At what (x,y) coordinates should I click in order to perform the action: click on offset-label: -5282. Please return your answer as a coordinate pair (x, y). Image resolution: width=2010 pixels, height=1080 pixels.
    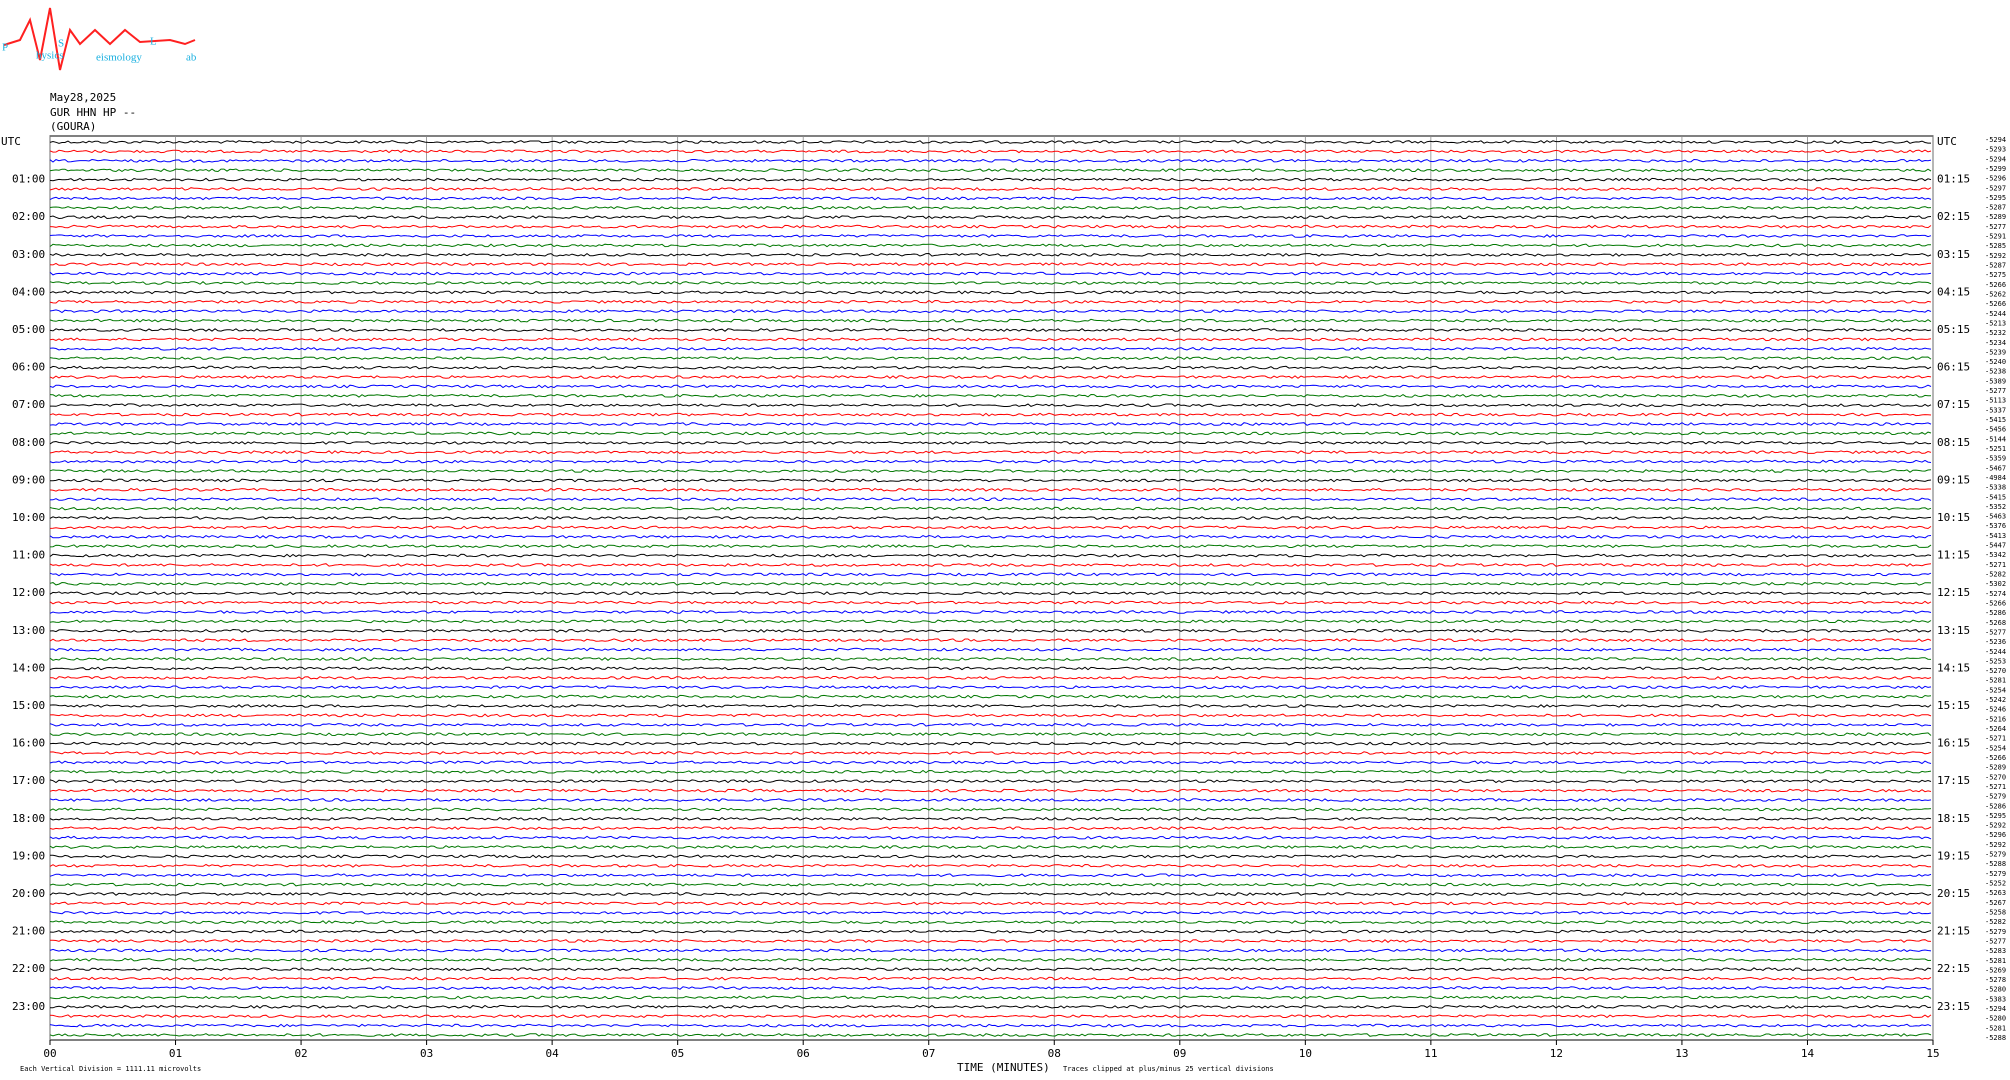
    Looking at the image, I should click on (1995, 922).